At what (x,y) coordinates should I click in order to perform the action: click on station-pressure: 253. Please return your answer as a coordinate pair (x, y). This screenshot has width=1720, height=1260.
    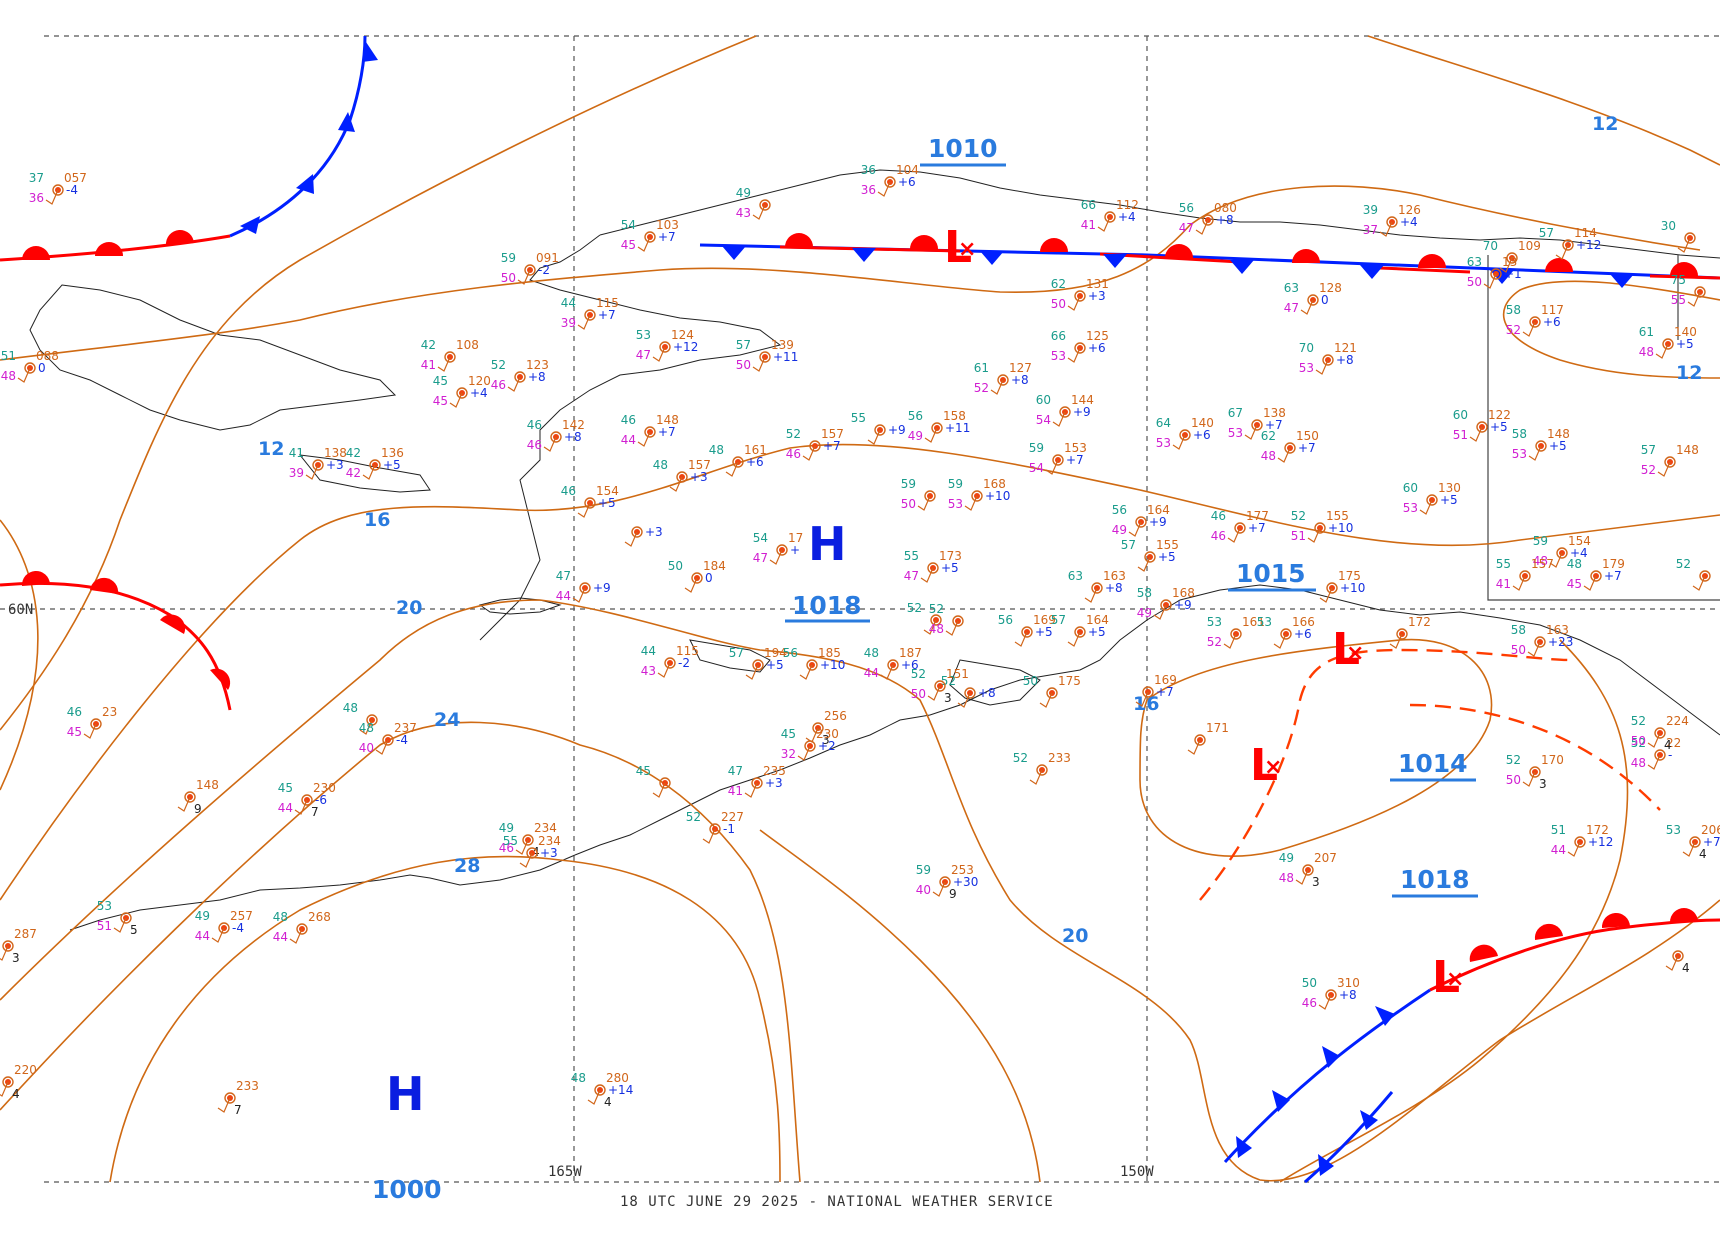
    Looking at the image, I should click on (962, 870).